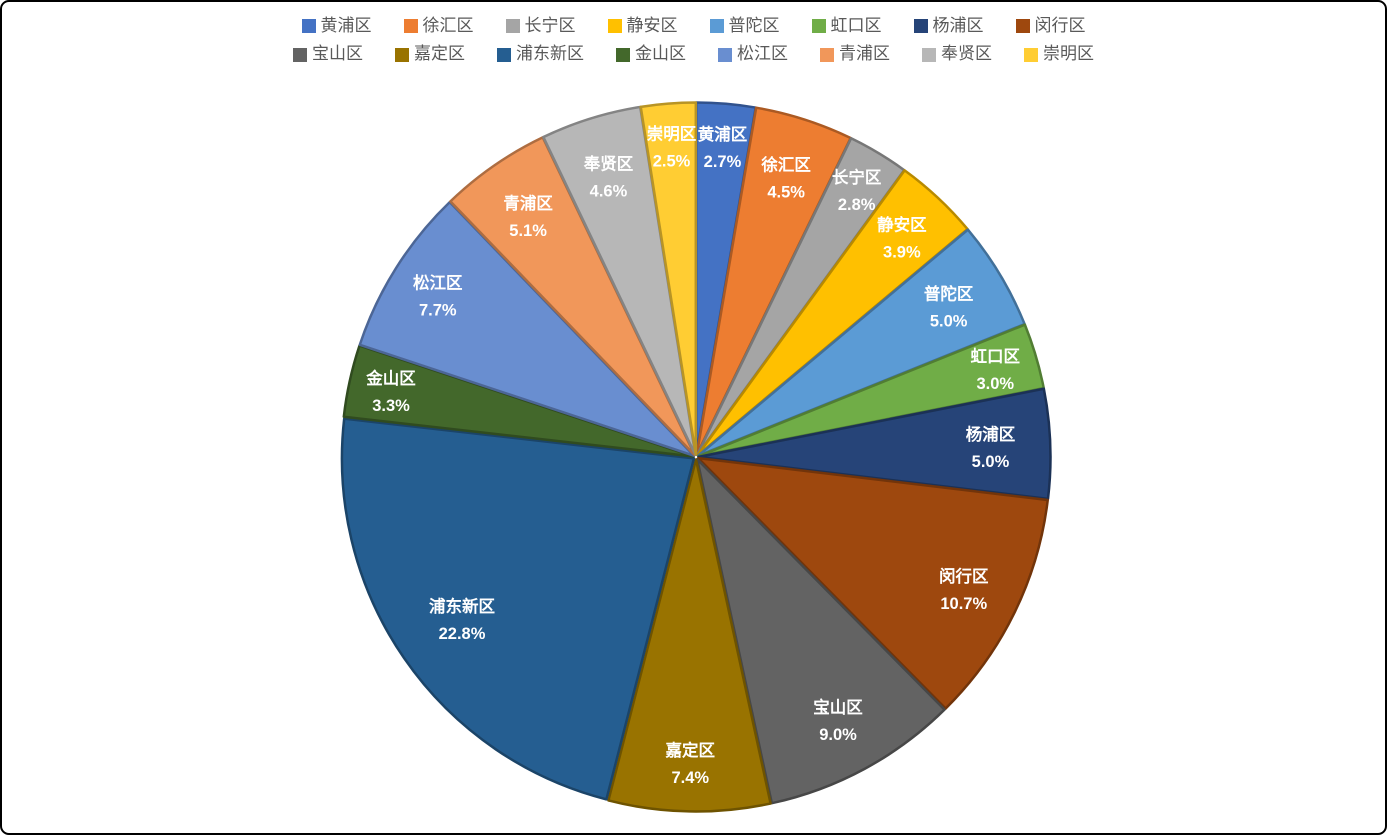 This screenshot has width=1387, height=835. What do you see at coordinates (337, 54) in the screenshot?
I see `legend-label: 宝山区` at bounding box center [337, 54].